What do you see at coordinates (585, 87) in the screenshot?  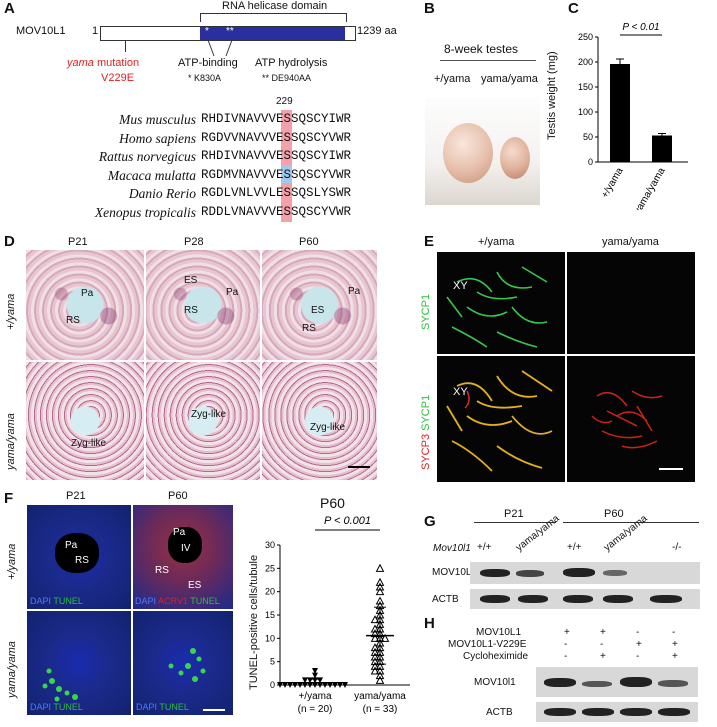 I see `y-tick-label: 150` at bounding box center [585, 87].